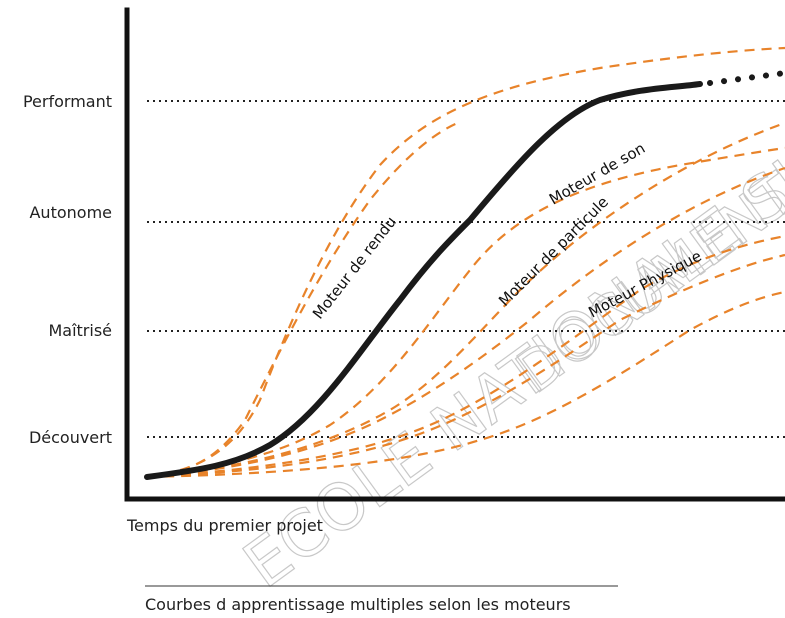  Describe the element at coordinates (70, 437) in the screenshot. I see `level-label-decouvert: Découvert` at that location.